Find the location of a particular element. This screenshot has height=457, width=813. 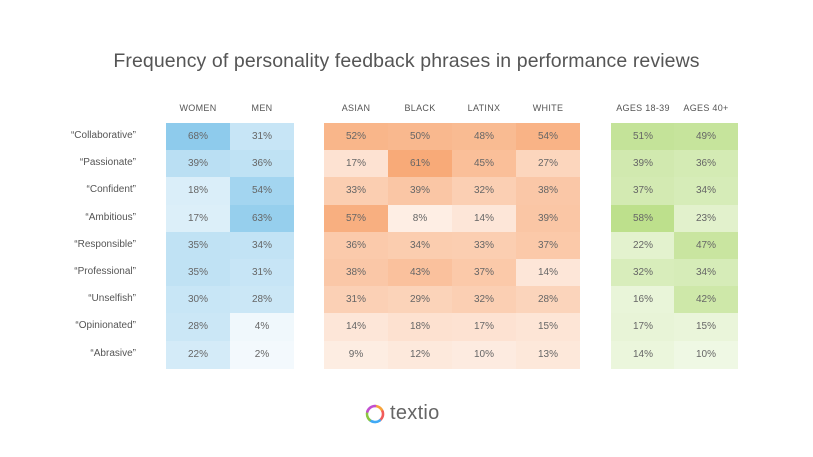

heatmap-cell: 2% is located at coordinates (262, 354).